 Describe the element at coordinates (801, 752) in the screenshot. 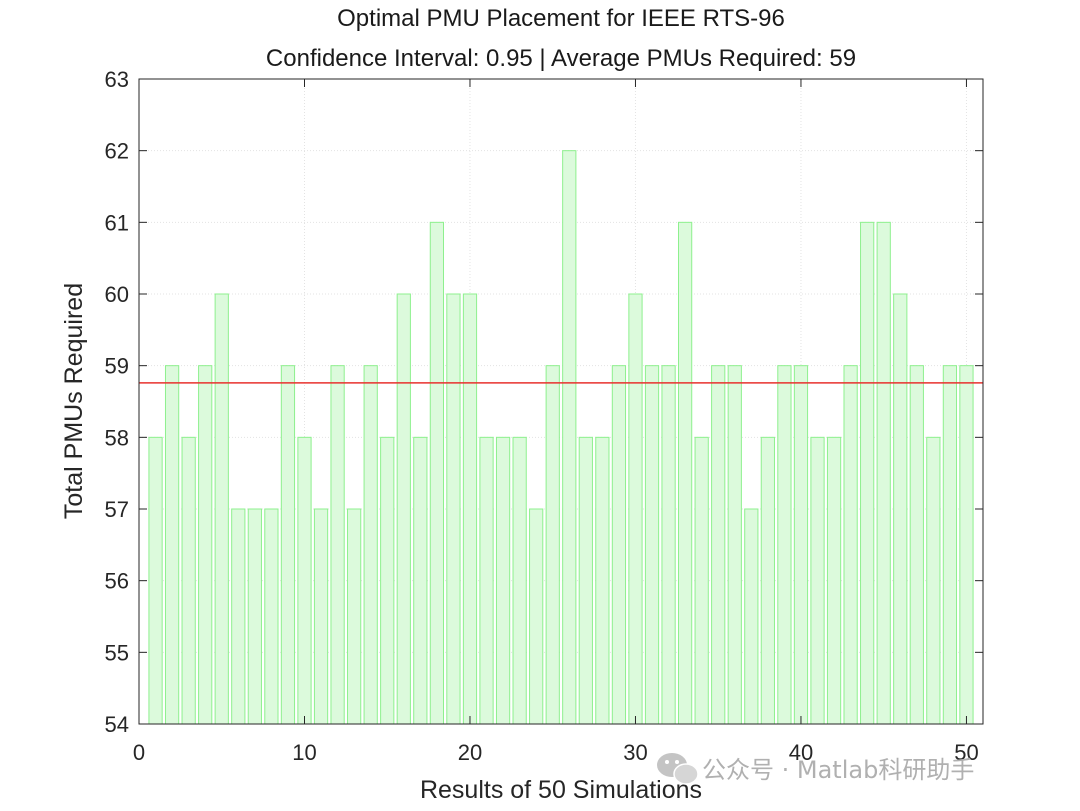

I see `x-tick-label: 40` at that location.